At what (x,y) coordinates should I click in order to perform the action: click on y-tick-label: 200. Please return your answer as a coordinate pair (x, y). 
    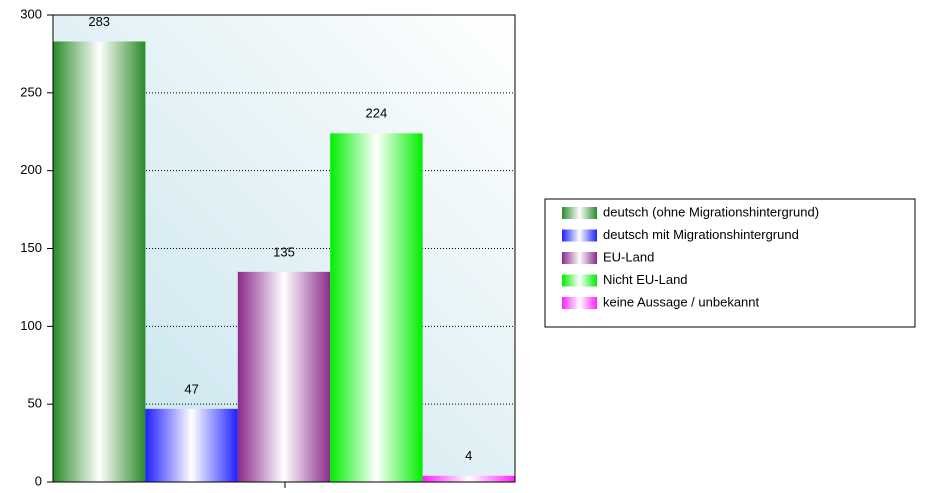
    Looking at the image, I should click on (31, 169).